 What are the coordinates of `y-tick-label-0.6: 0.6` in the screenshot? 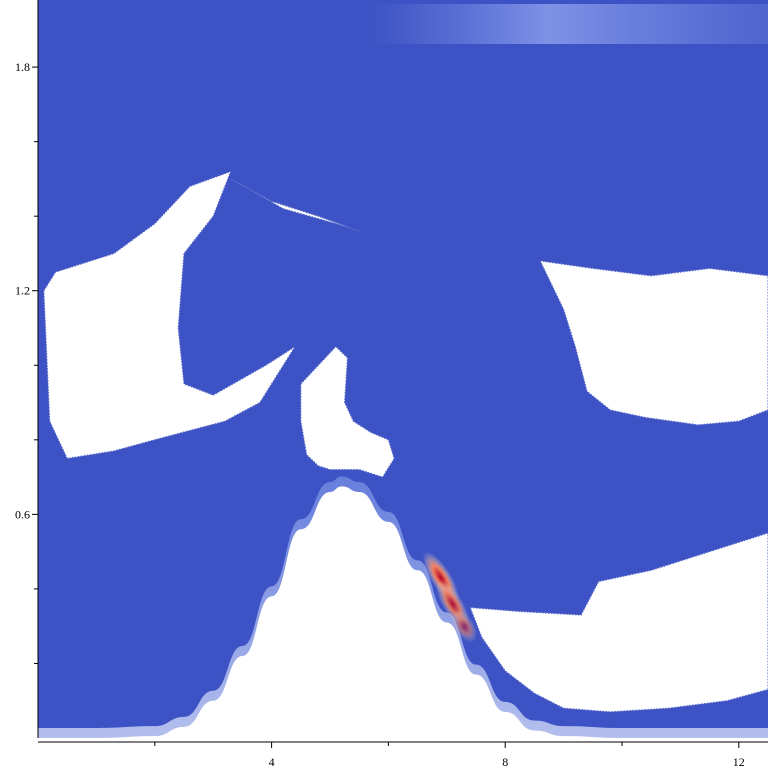 It's located at (22, 514).